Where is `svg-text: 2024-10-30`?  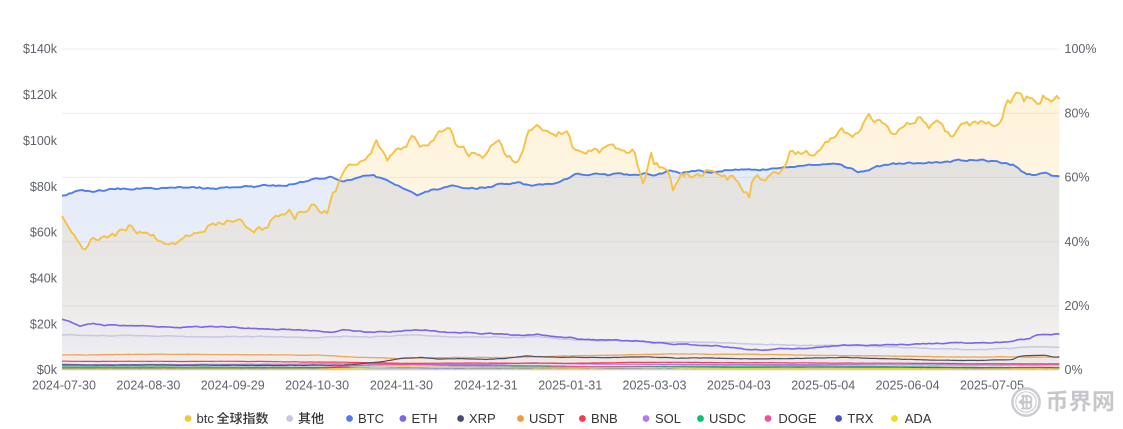
svg-text: 2024-10-30 is located at coordinates (317, 386).